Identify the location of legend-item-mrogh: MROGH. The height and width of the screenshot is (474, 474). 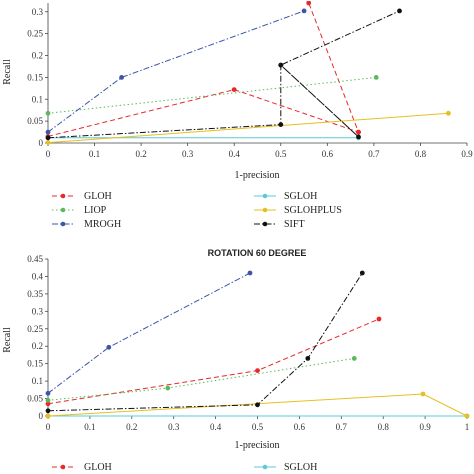
(86, 224).